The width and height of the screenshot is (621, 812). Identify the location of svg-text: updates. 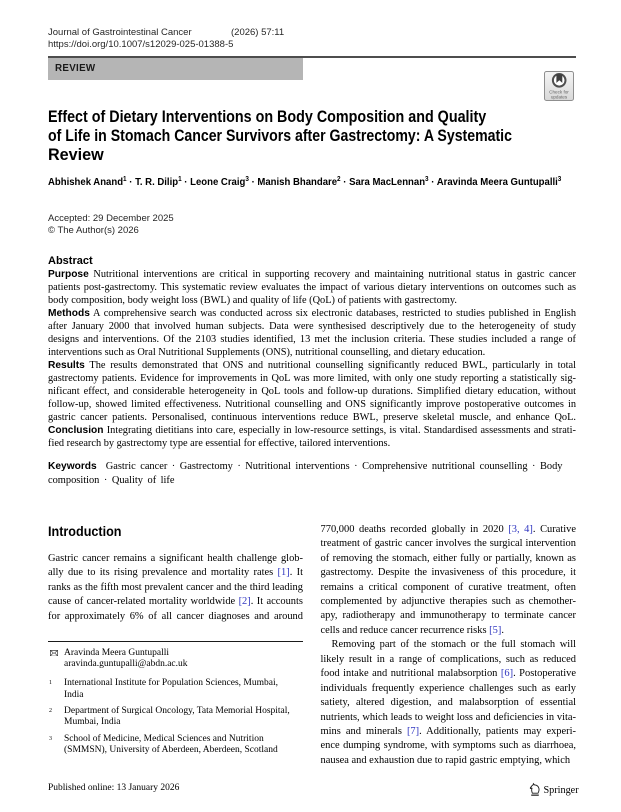
(559, 96).